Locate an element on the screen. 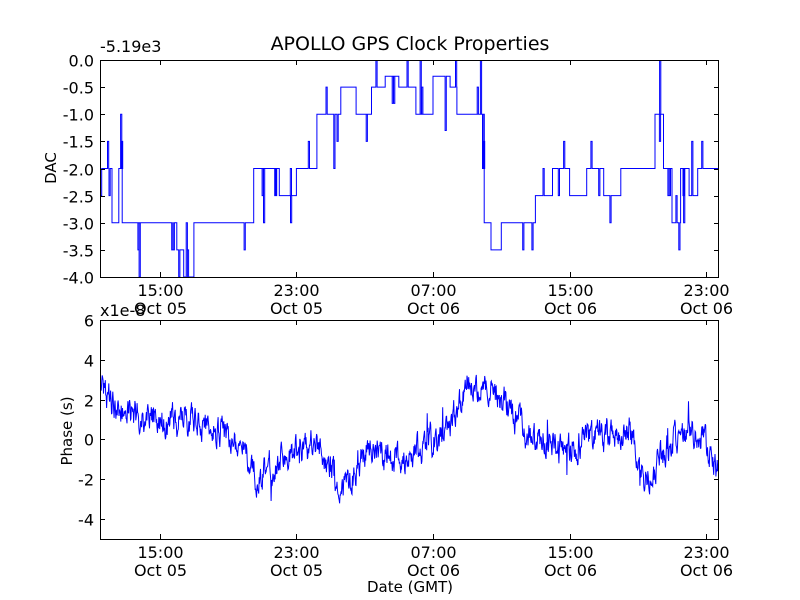 The width and height of the screenshot is (800, 600). phase-y-axis-label: Phase (s) is located at coordinates (67, 430).